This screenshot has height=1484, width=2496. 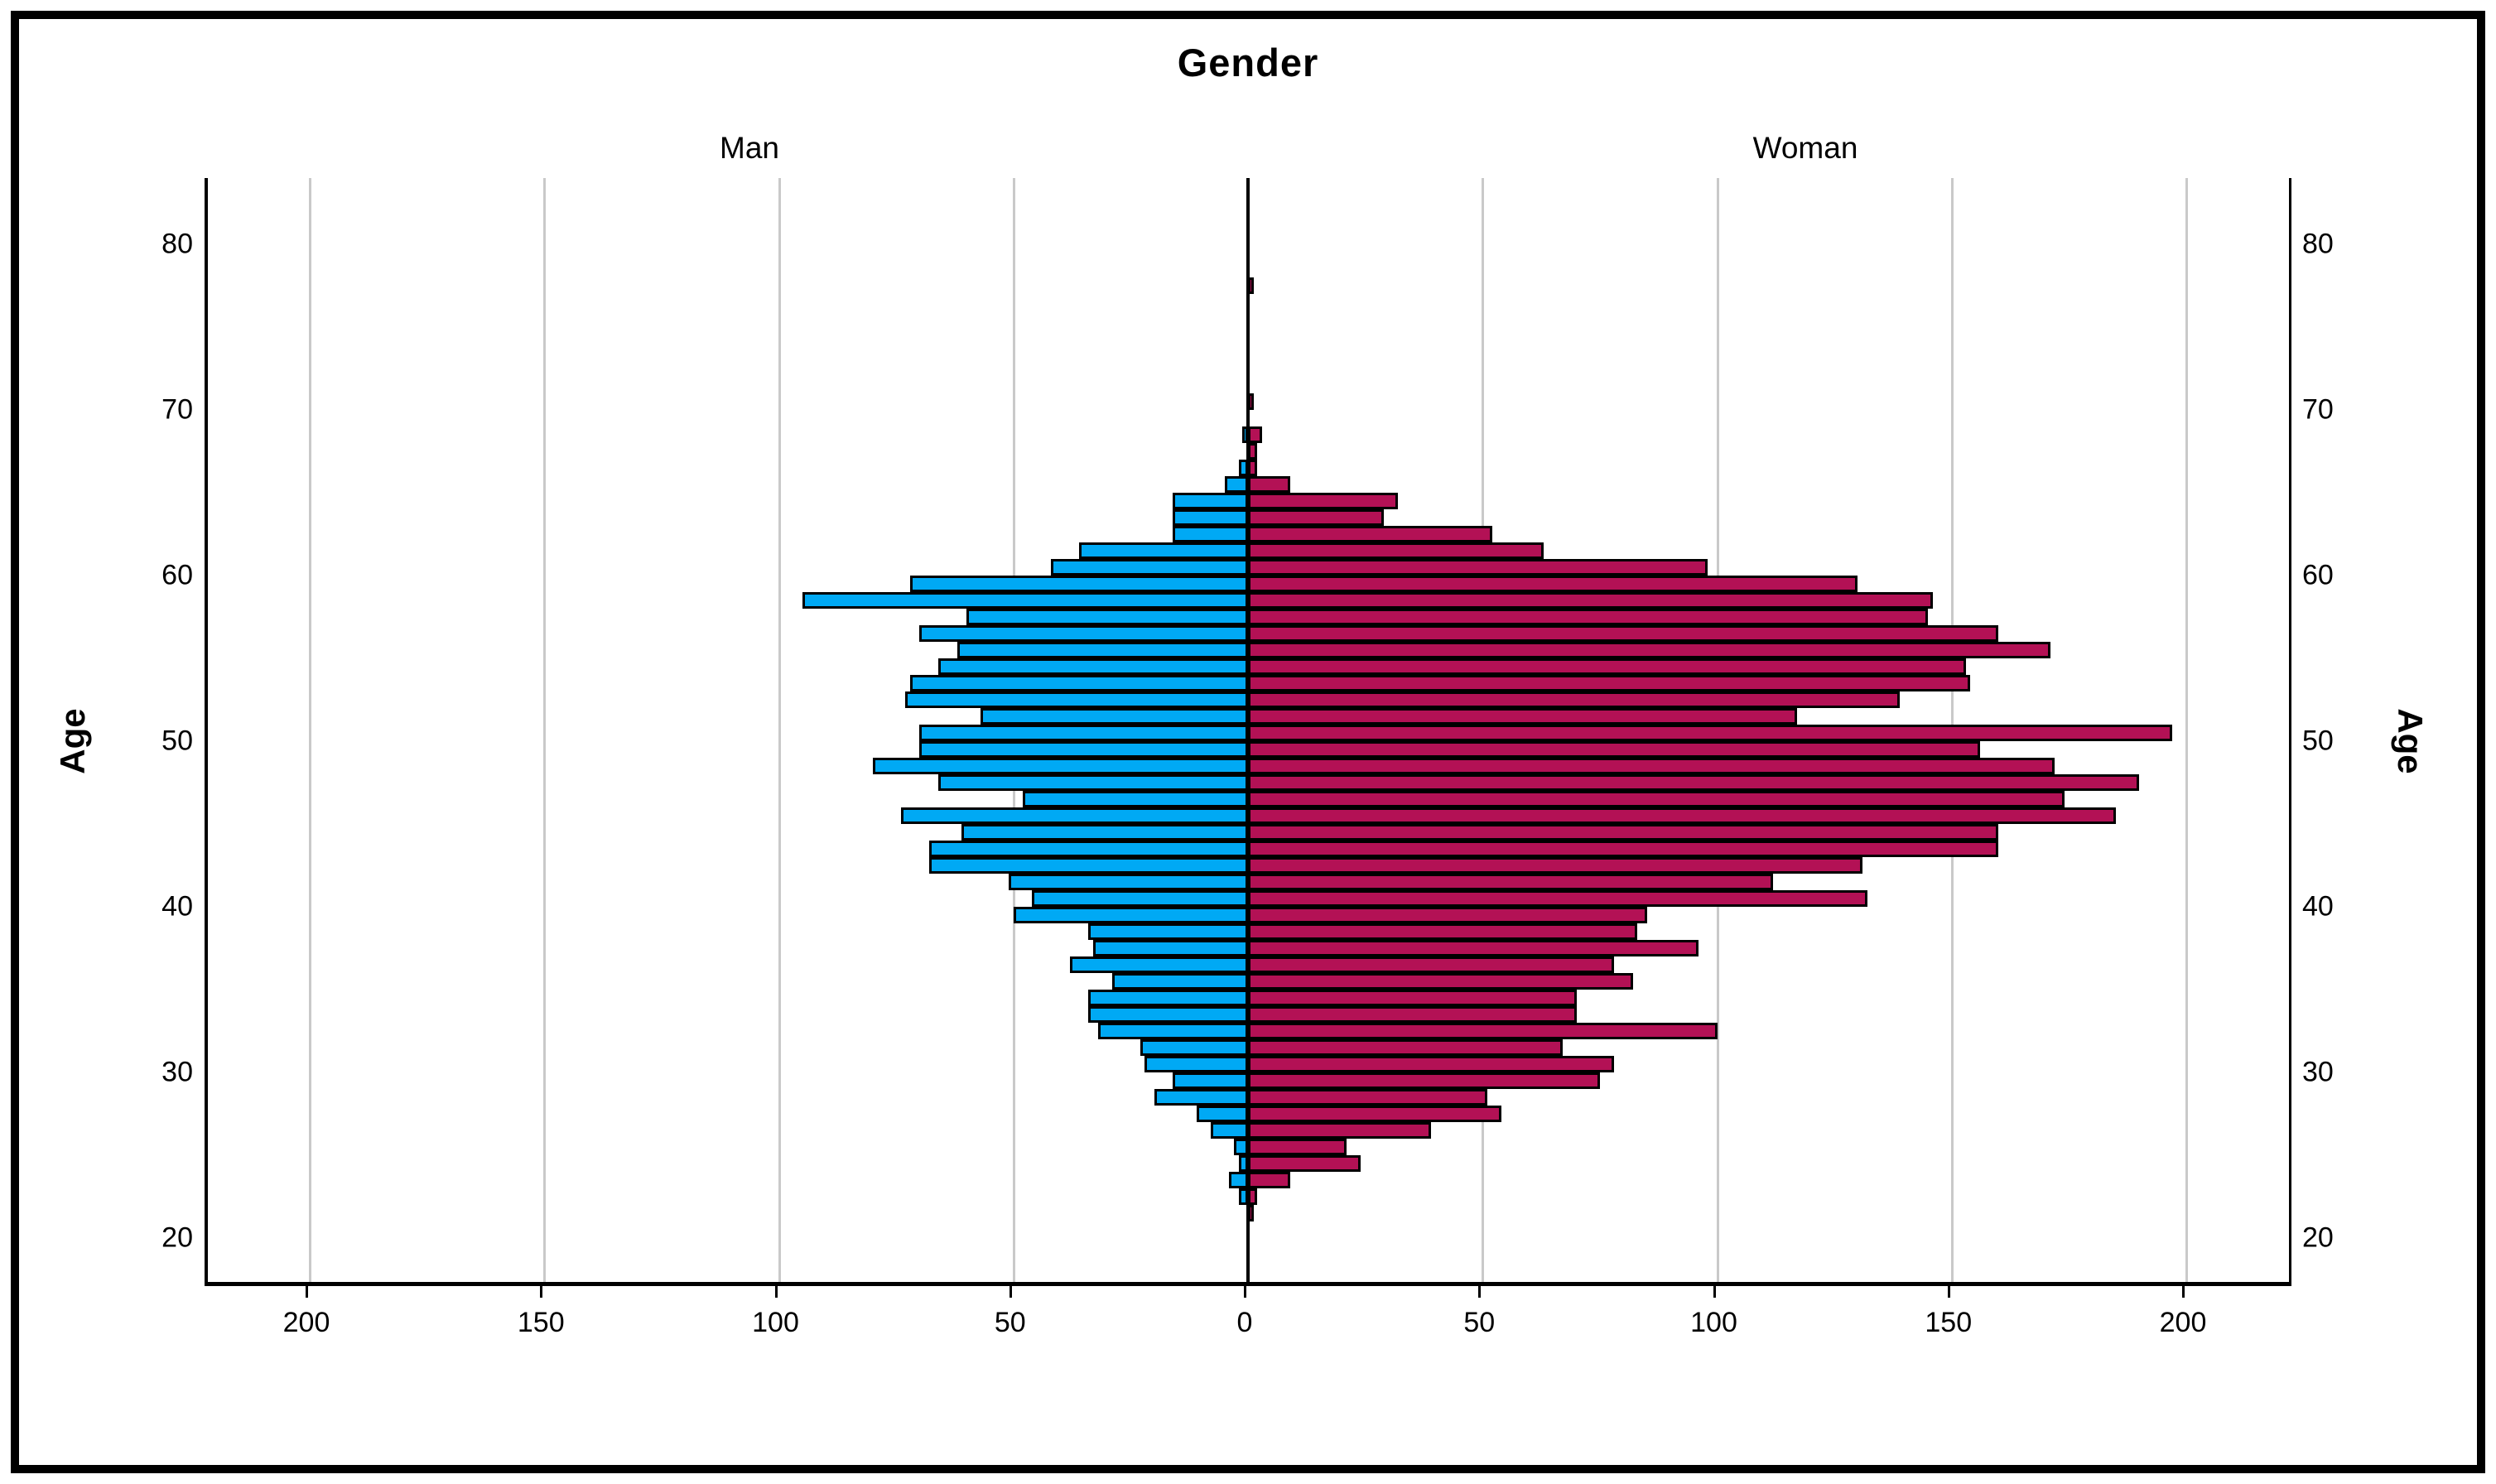 I want to click on panel-label-man: Man, so click(x=749, y=148).